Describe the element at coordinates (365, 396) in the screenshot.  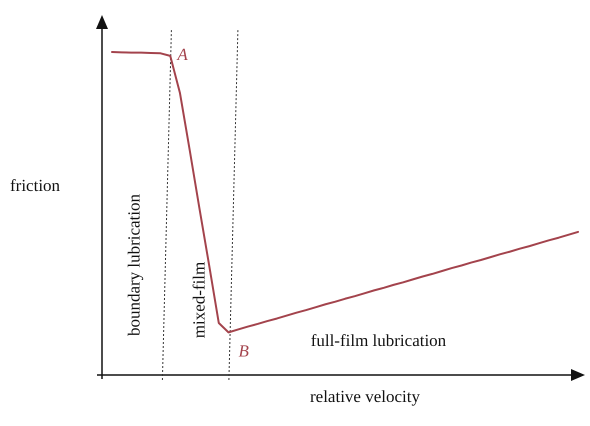
I see `x-axis-title: relative velocity` at that location.